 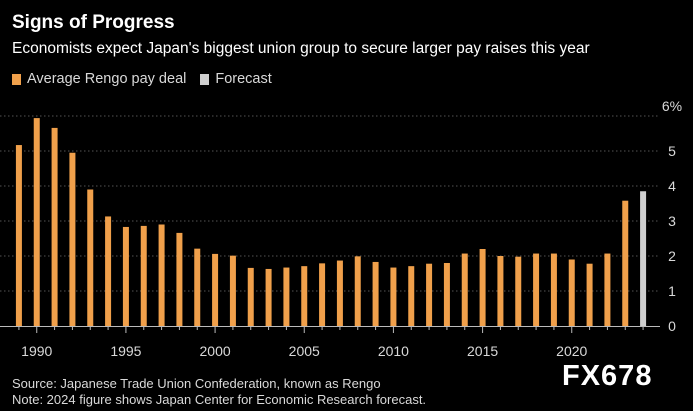 What do you see at coordinates (553, 289) in the screenshot?
I see `bar-2019` at bounding box center [553, 289].